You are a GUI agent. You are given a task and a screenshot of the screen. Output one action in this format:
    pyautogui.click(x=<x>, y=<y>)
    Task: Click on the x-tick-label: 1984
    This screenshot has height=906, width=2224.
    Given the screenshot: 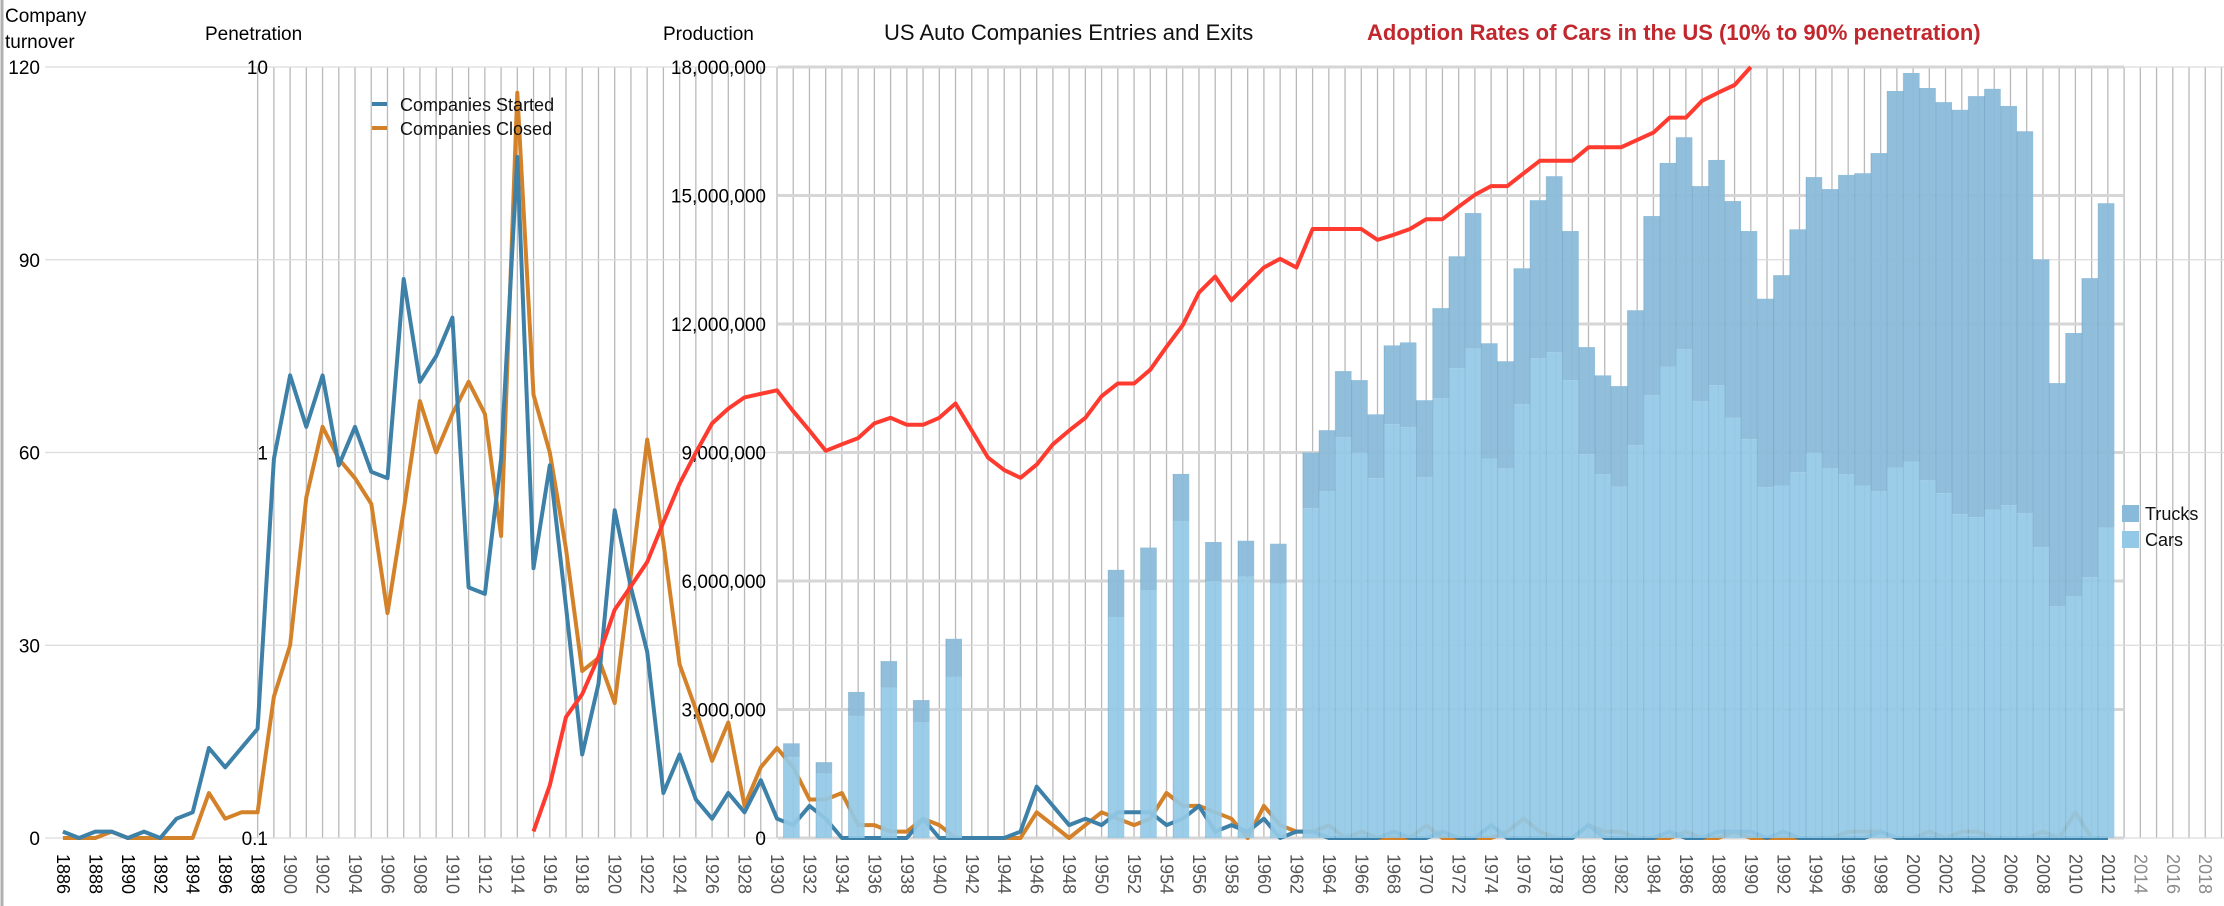 What is the action you would take?
    pyautogui.click(x=1653, y=874)
    